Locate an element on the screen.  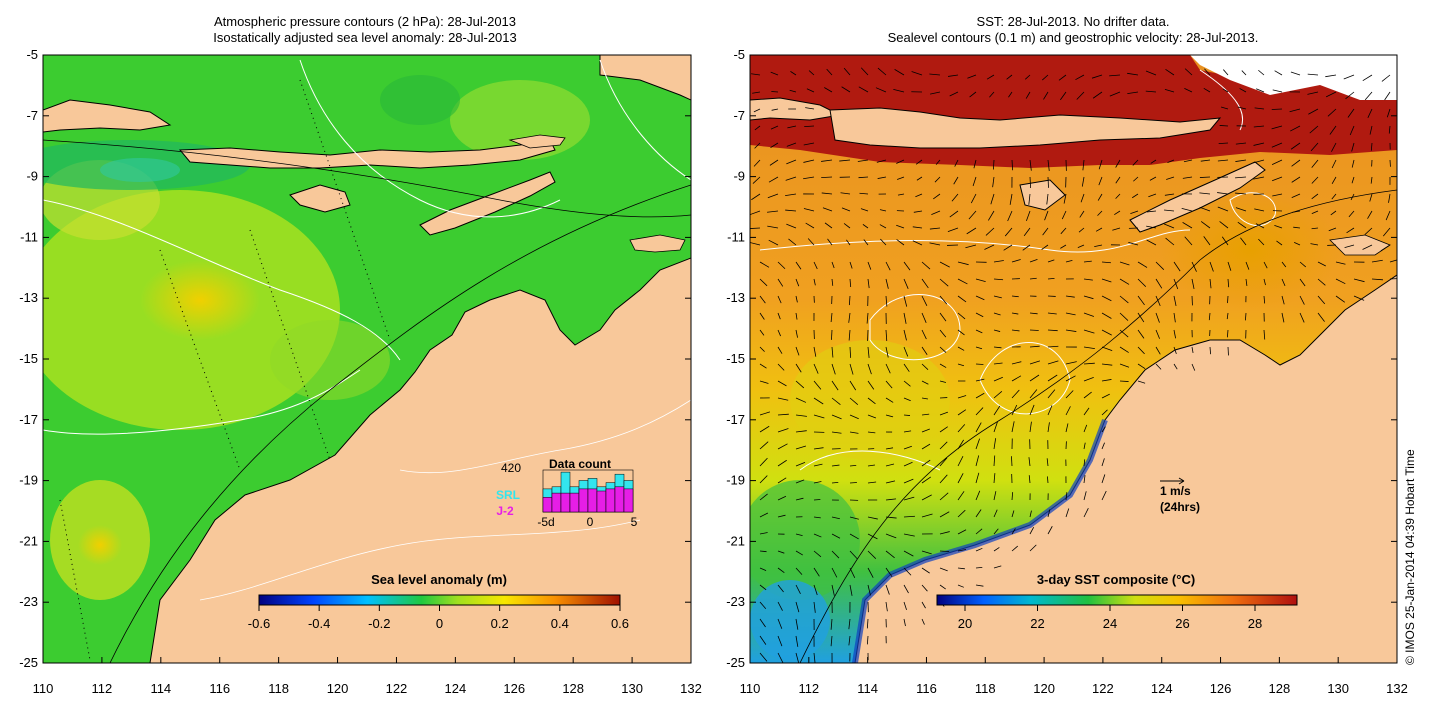
colorbar-tick-label: 20 is located at coordinates (965, 623).